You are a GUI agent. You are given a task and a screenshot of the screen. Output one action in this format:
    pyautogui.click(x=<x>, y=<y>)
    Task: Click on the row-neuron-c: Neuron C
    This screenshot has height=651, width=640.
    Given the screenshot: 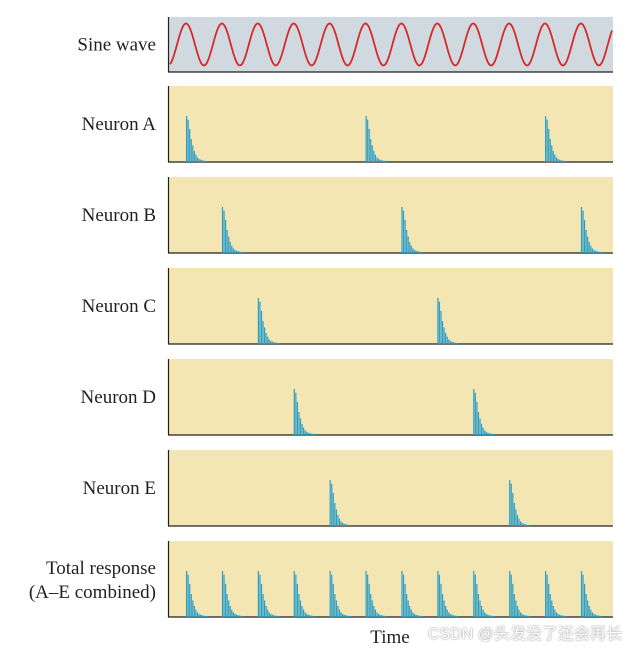 What is the action you would take?
    pyautogui.click(x=347, y=306)
    